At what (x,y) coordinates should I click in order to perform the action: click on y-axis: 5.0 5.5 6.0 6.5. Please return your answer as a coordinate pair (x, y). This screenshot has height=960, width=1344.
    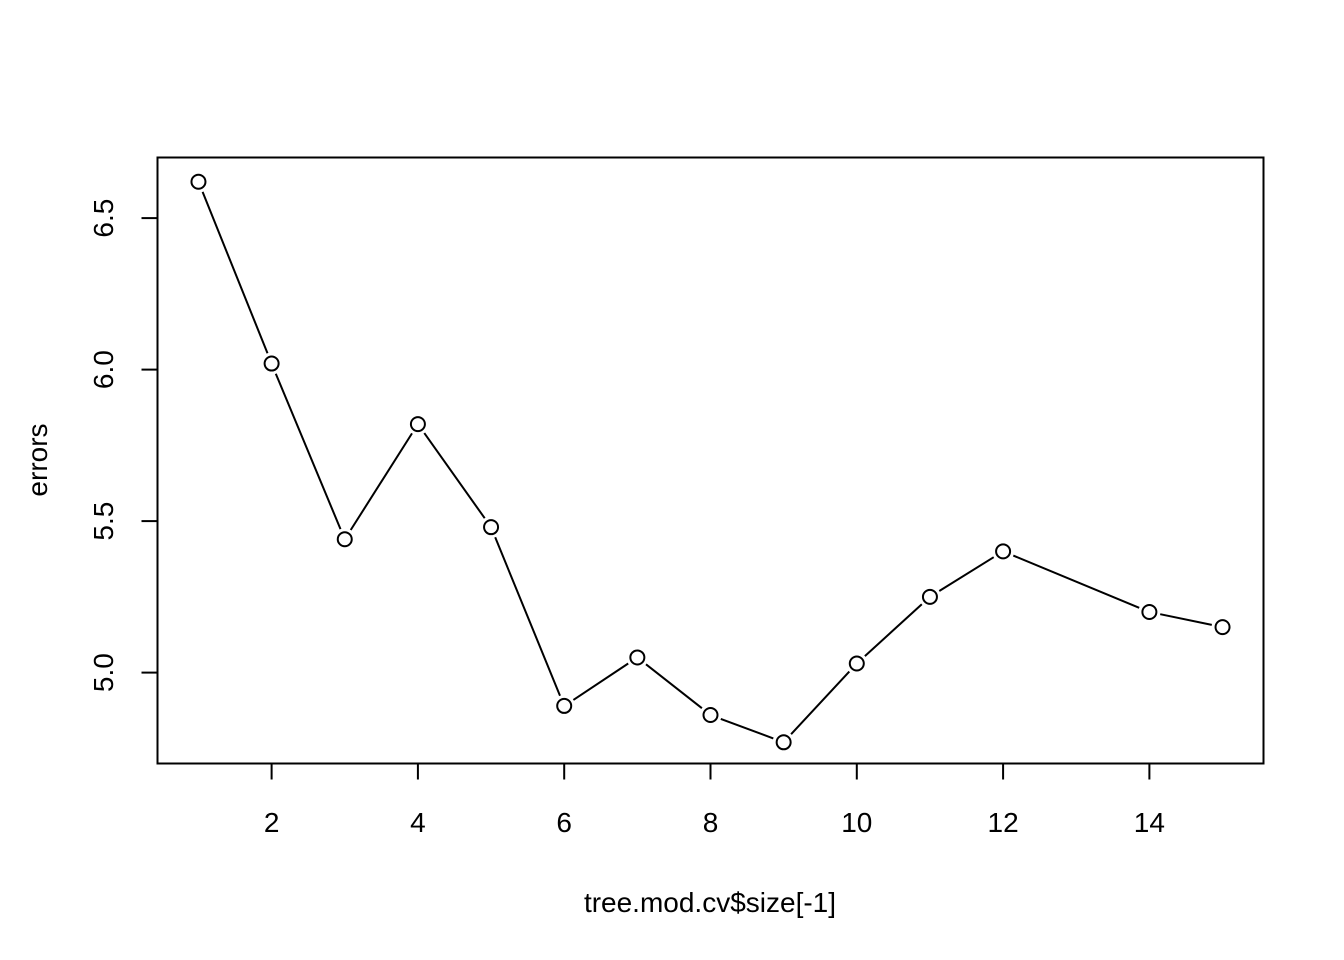
    Looking at the image, I should click on (123, 445).